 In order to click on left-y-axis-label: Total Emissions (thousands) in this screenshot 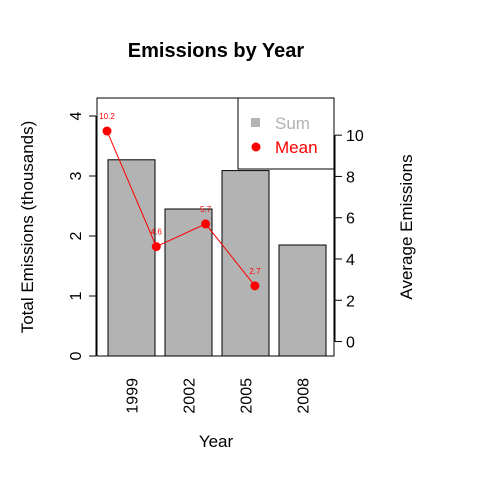, I will do `click(27, 227)`.